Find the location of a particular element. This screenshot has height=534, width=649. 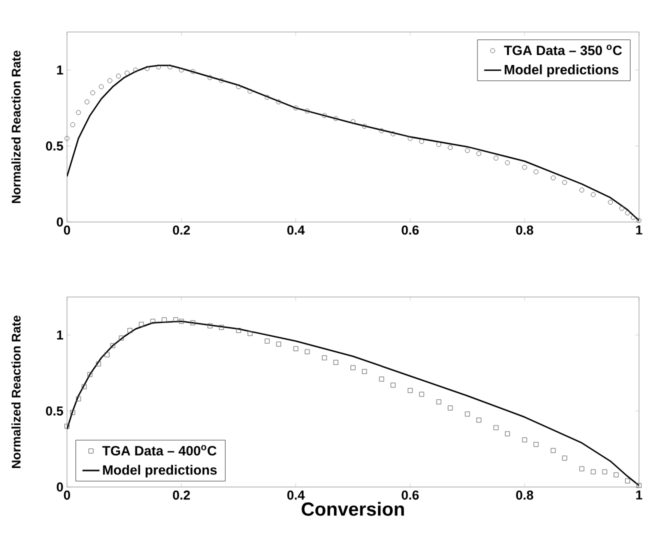

y-tick-label: 1 is located at coordinates (60, 335).